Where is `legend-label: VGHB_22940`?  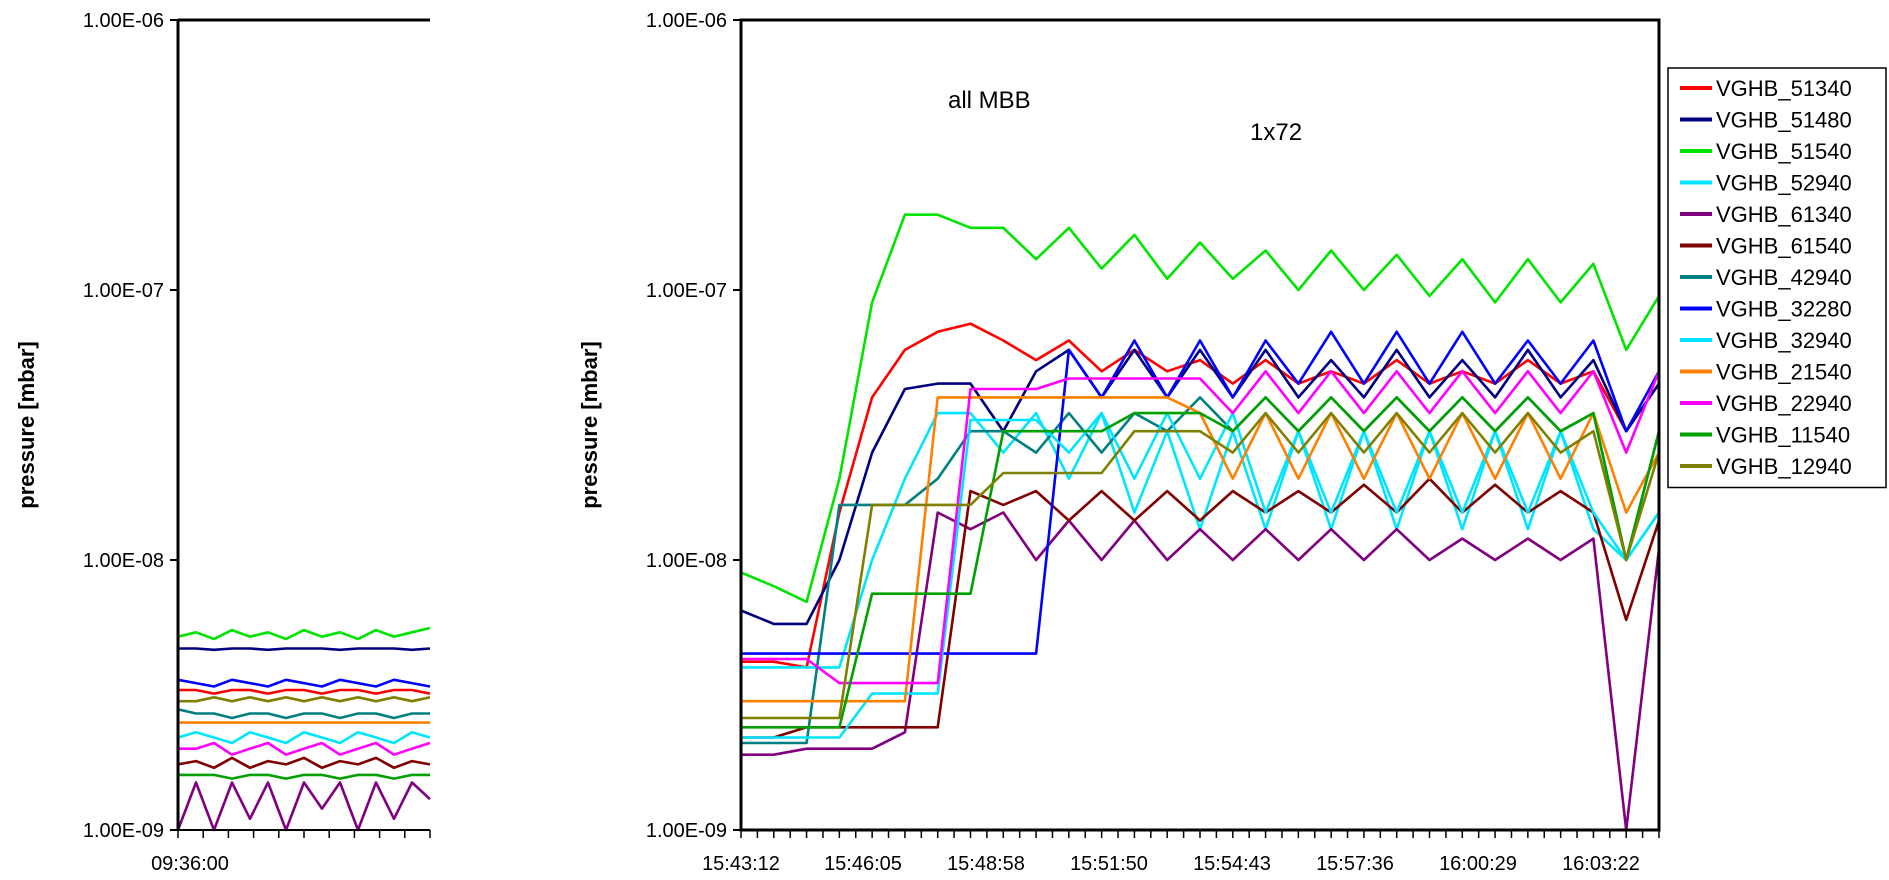
legend-label: VGHB_22940 is located at coordinates (1784, 403).